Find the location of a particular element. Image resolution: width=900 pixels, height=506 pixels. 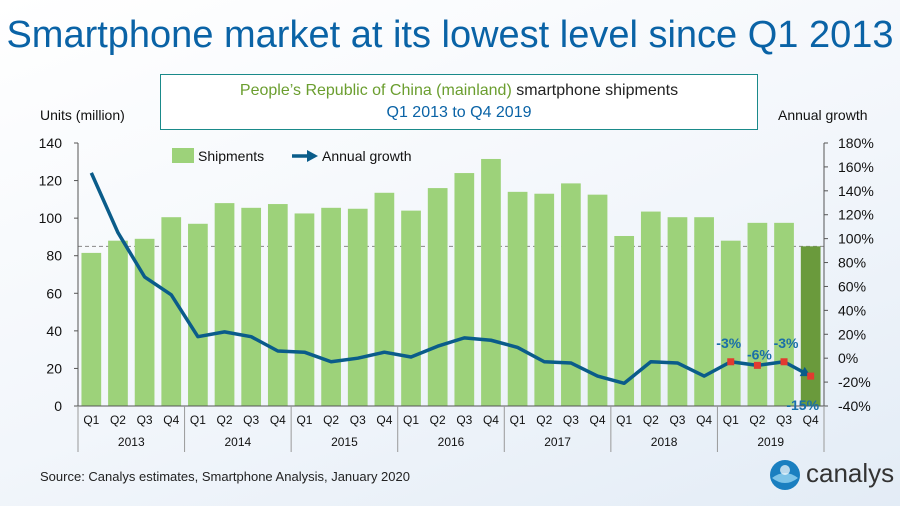

right-tick-label: 40% is located at coordinates (852, 310).